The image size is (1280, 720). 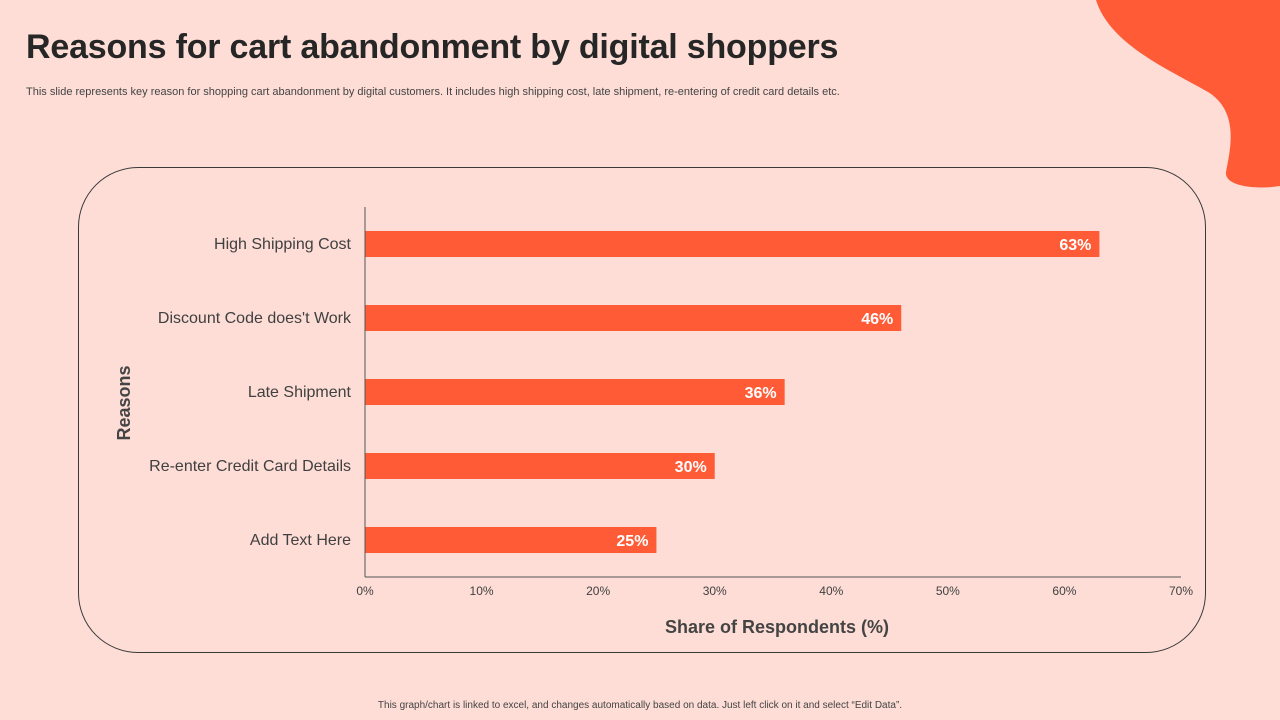 I want to click on category-label-discount-code-does-t-work: Discount Code does't Work, so click(x=255, y=318).